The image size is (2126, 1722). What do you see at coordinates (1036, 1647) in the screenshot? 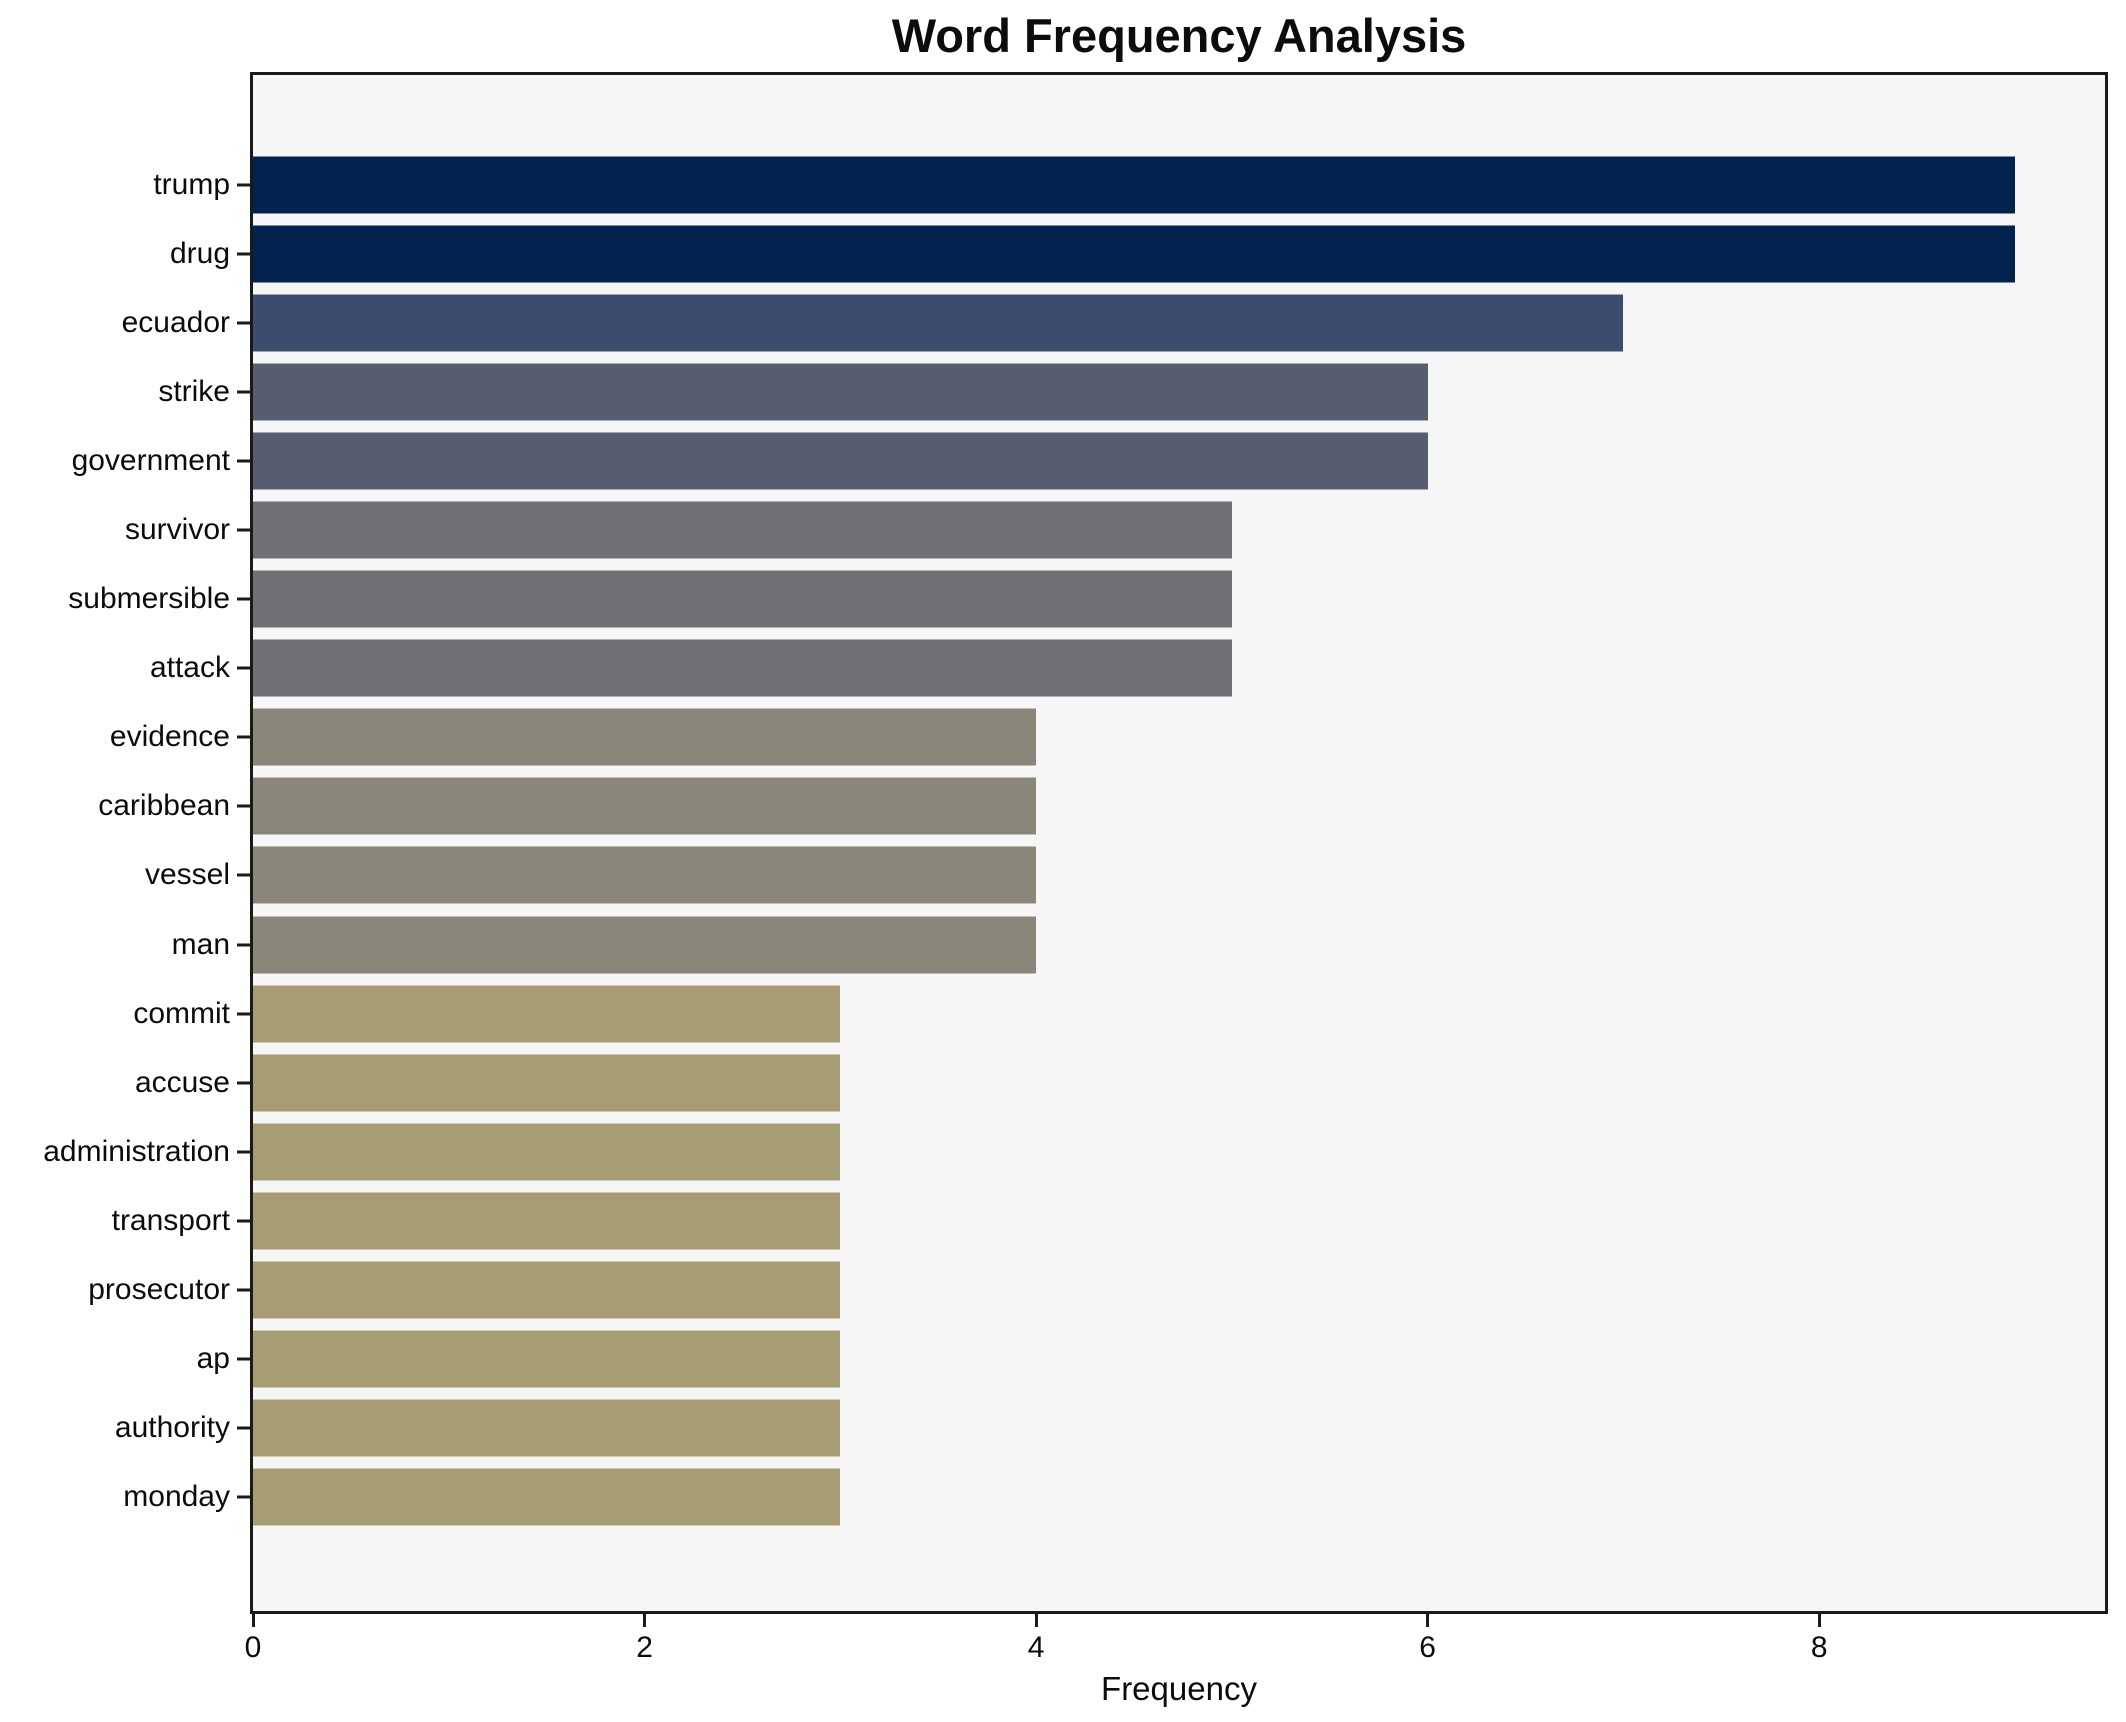
I see `x-tick-label: 4` at bounding box center [1036, 1647].